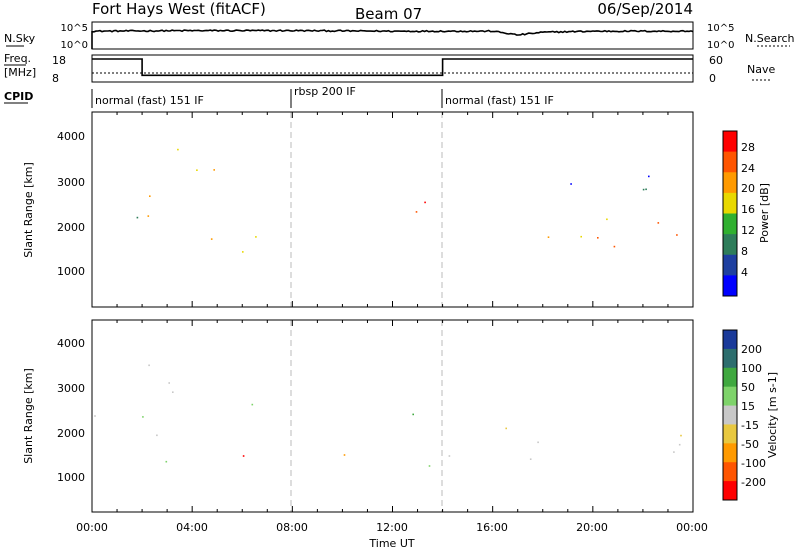 This screenshot has height=558, width=800. What do you see at coordinates (392, 39) in the screenshot?
I see `noise-series-line` at bounding box center [392, 39].